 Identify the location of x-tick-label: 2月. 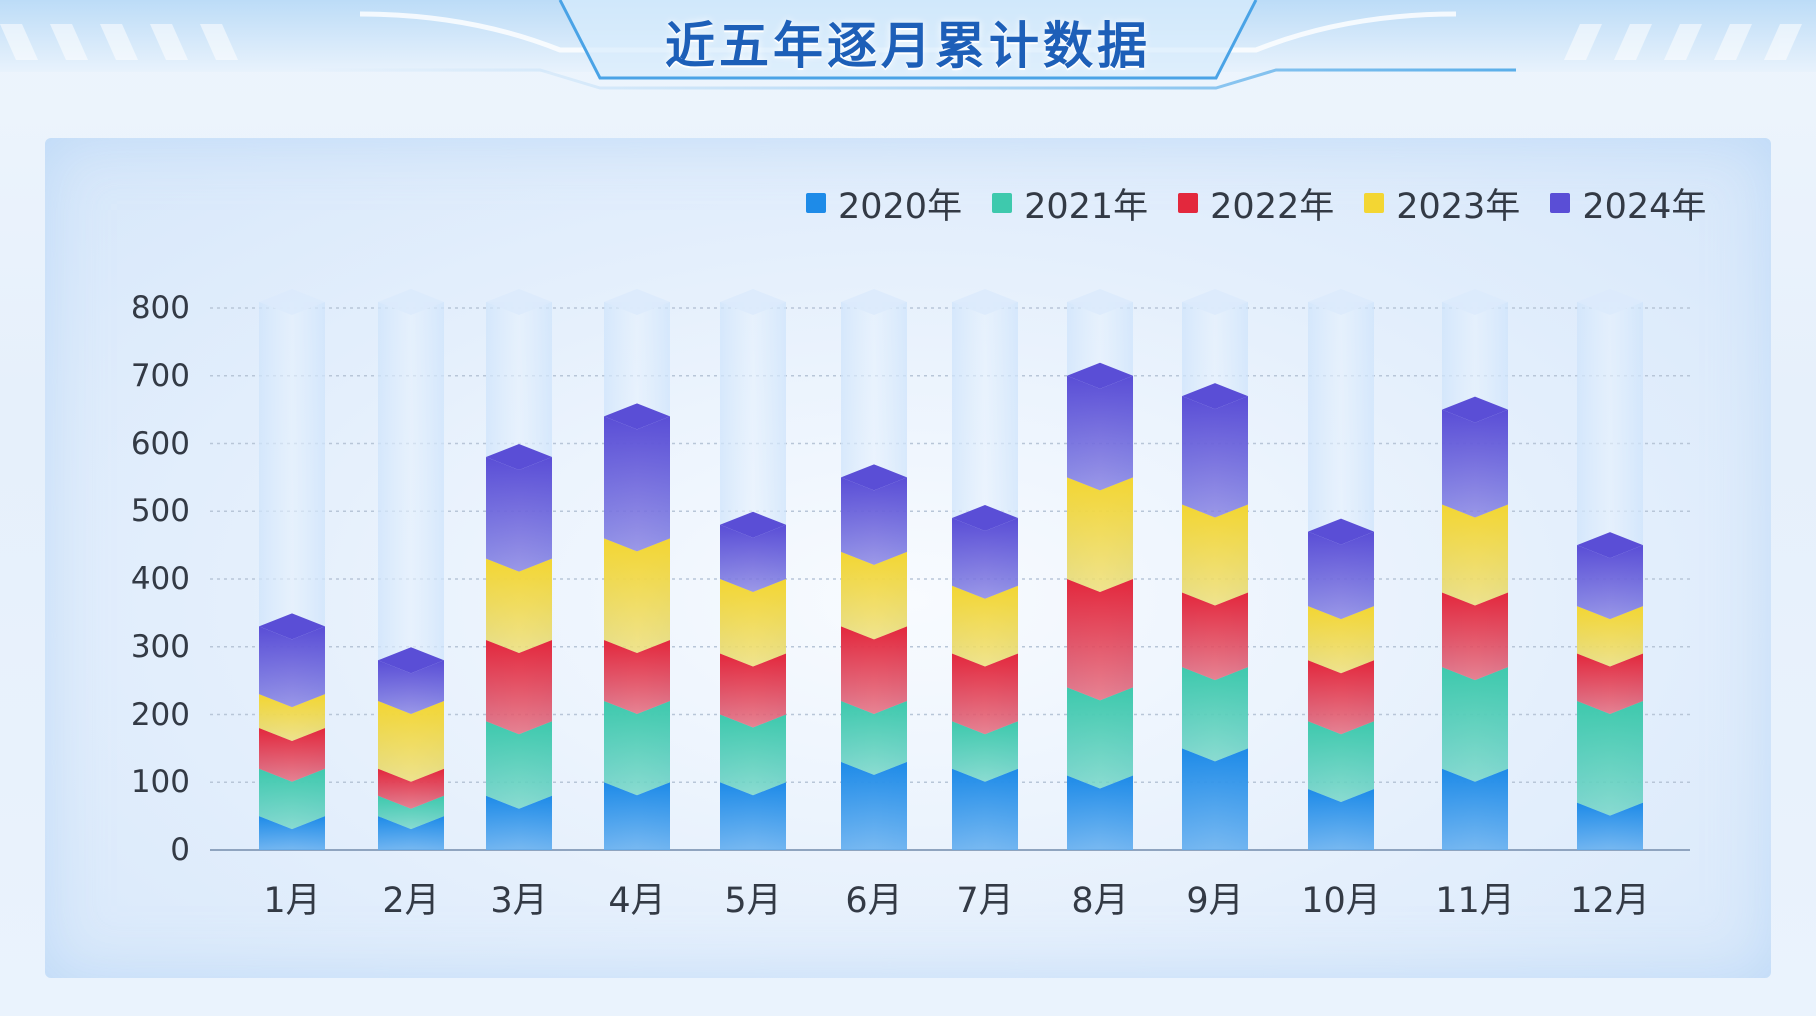
(411, 901).